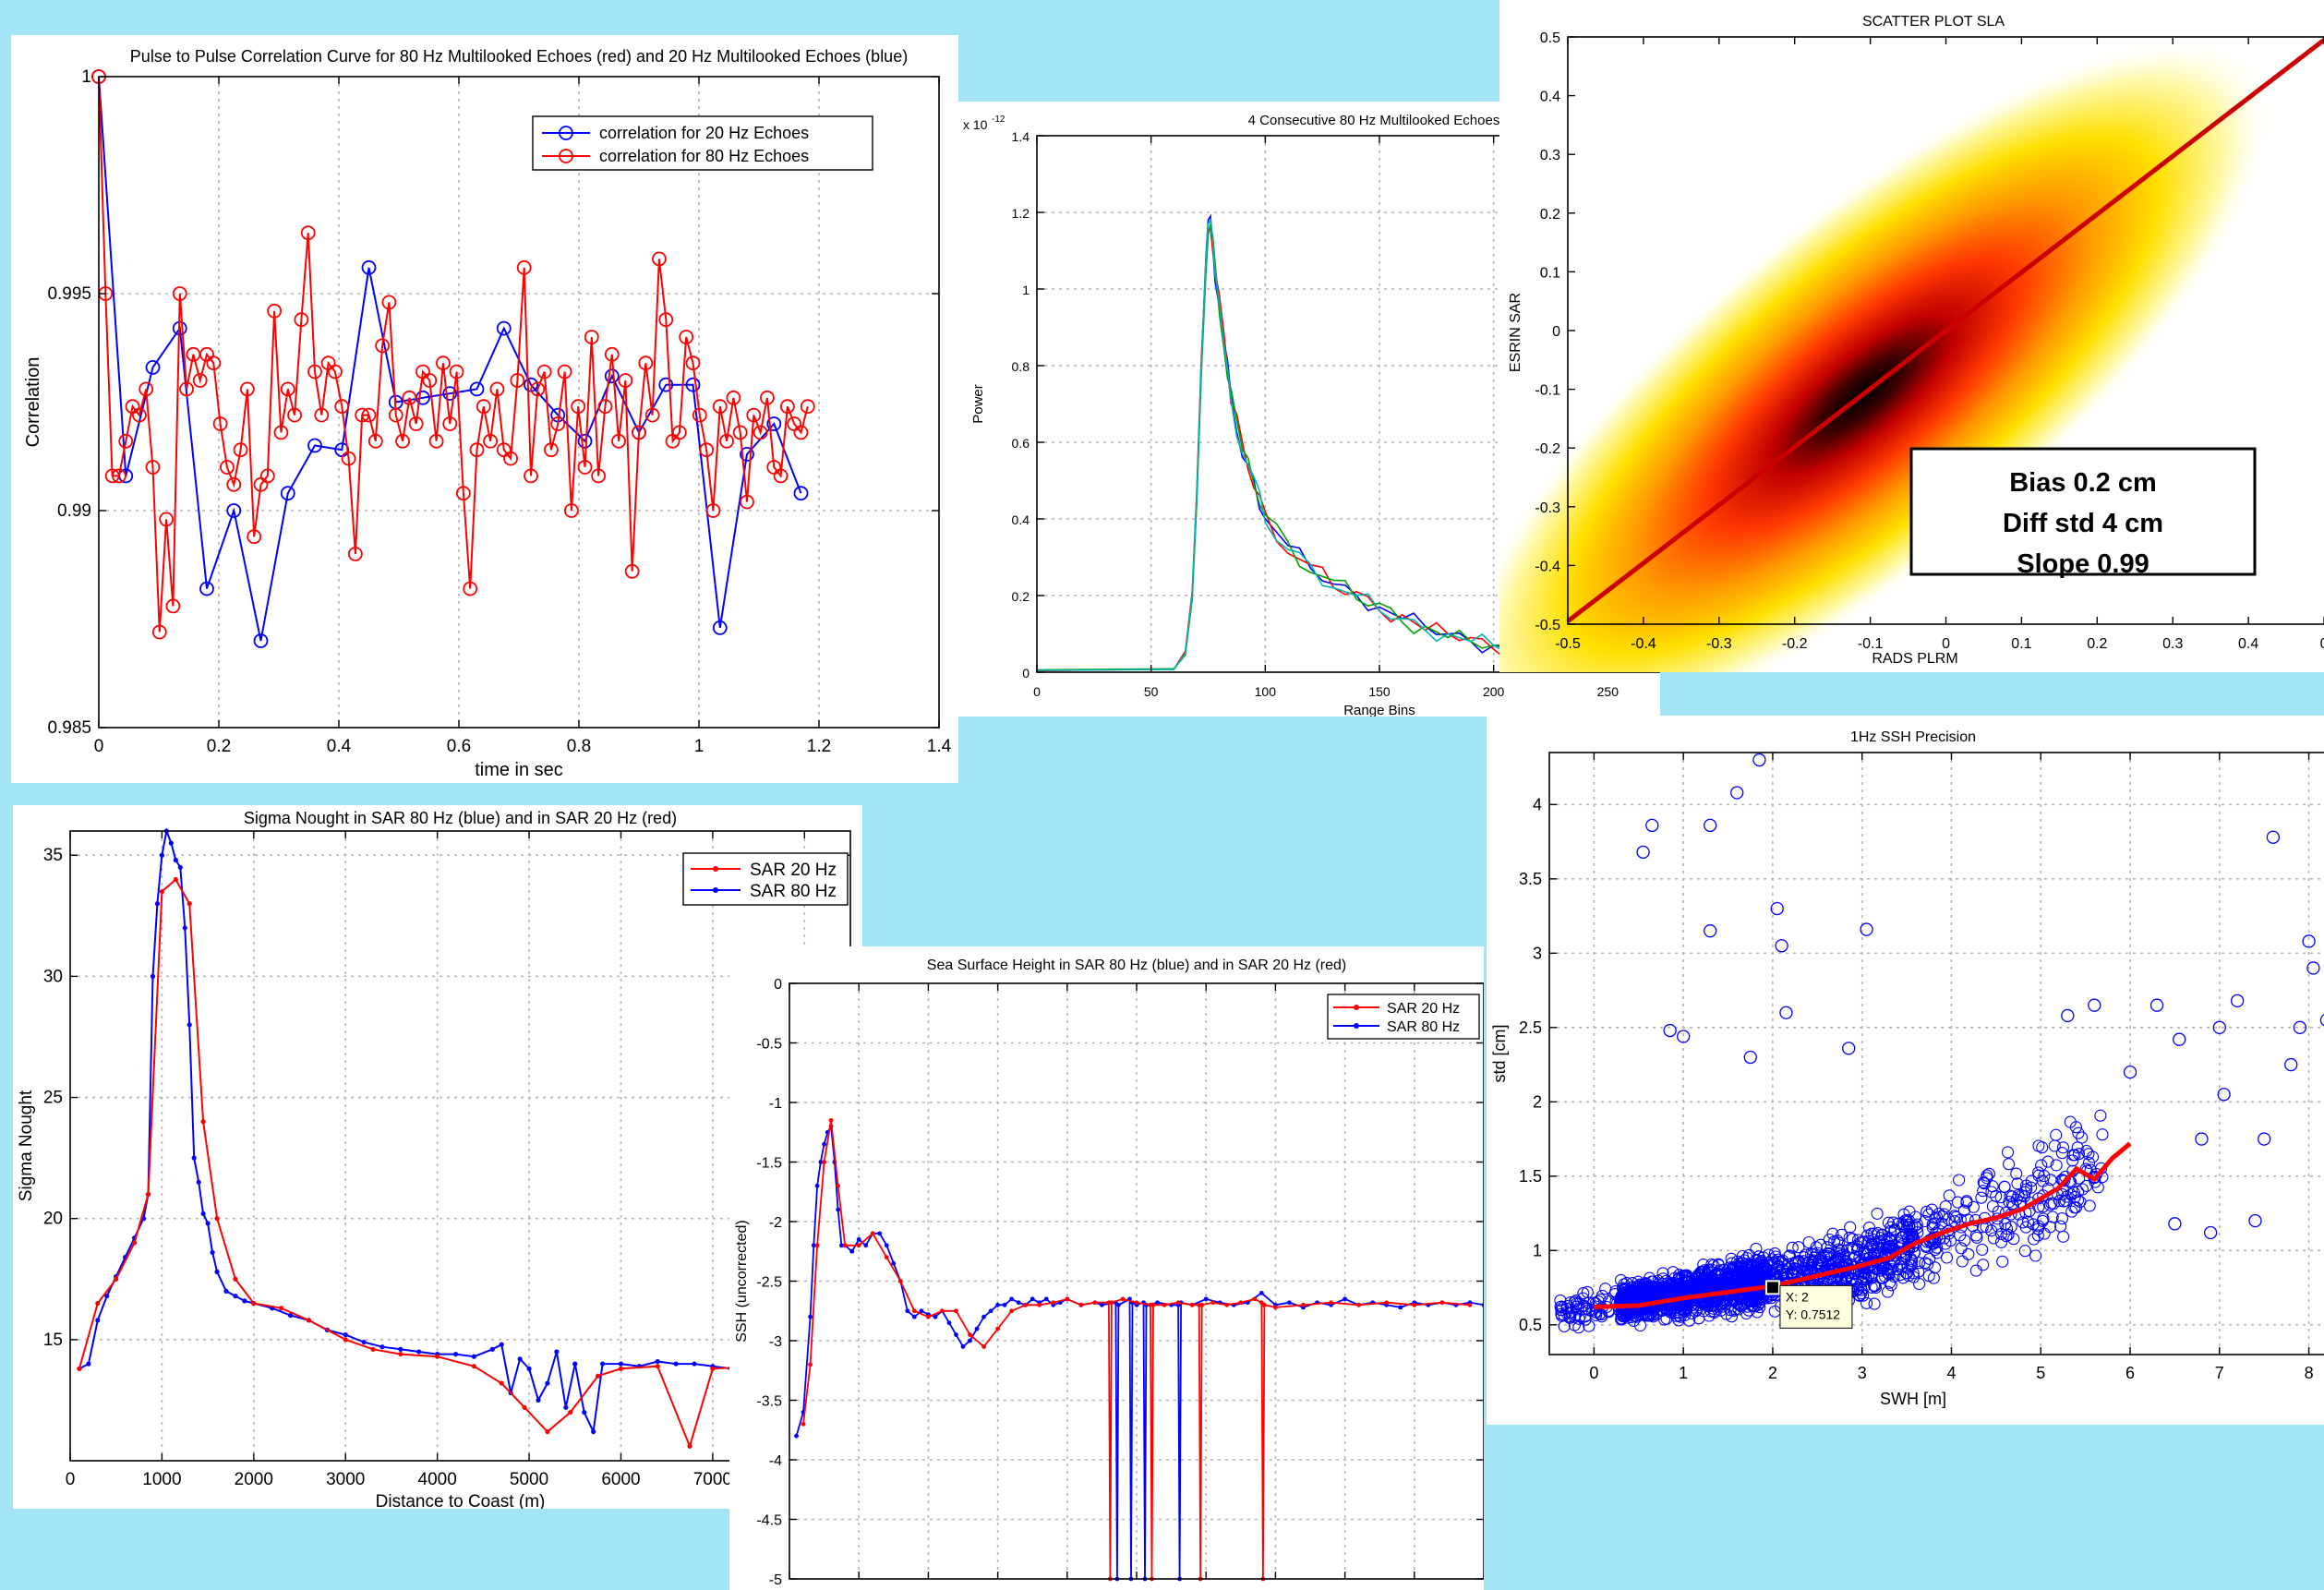 This screenshot has width=2324, height=1590. What do you see at coordinates (2083, 523) in the screenshot?
I see `stats-annotation-line: Diff std 4 cm` at bounding box center [2083, 523].